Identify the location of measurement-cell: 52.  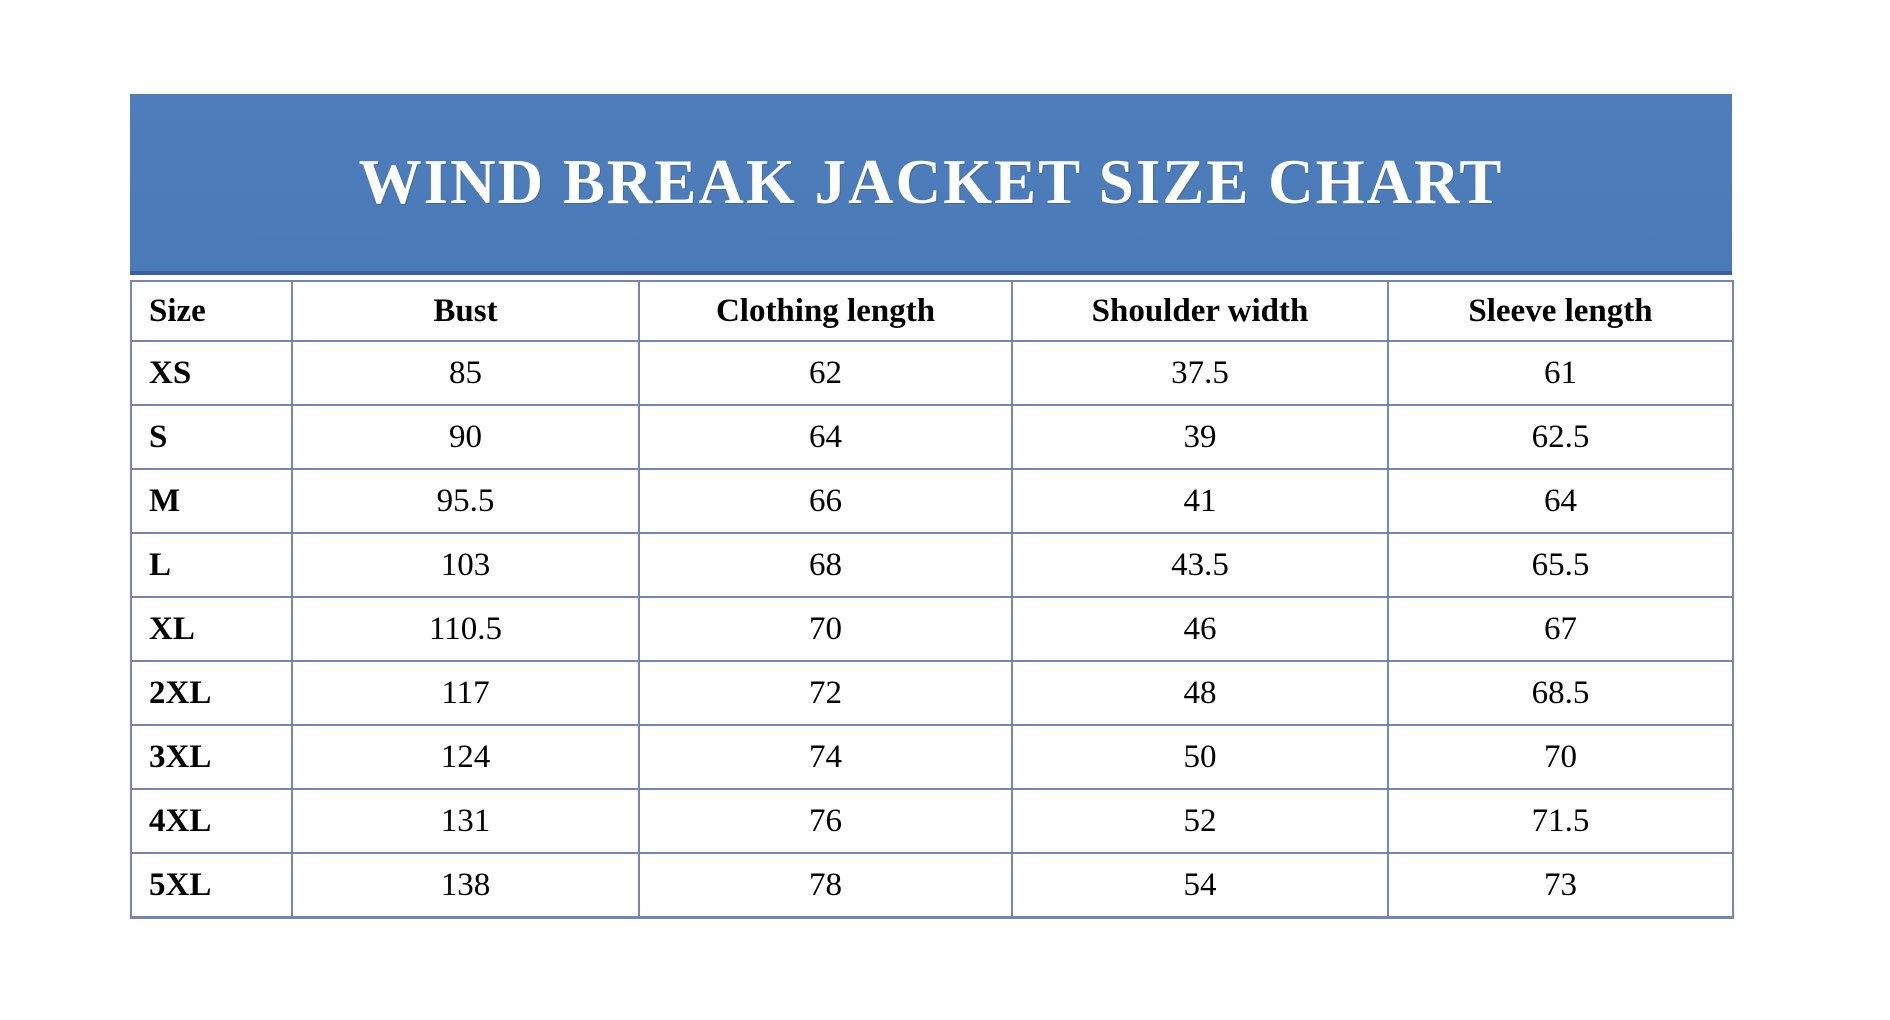
(1200, 821).